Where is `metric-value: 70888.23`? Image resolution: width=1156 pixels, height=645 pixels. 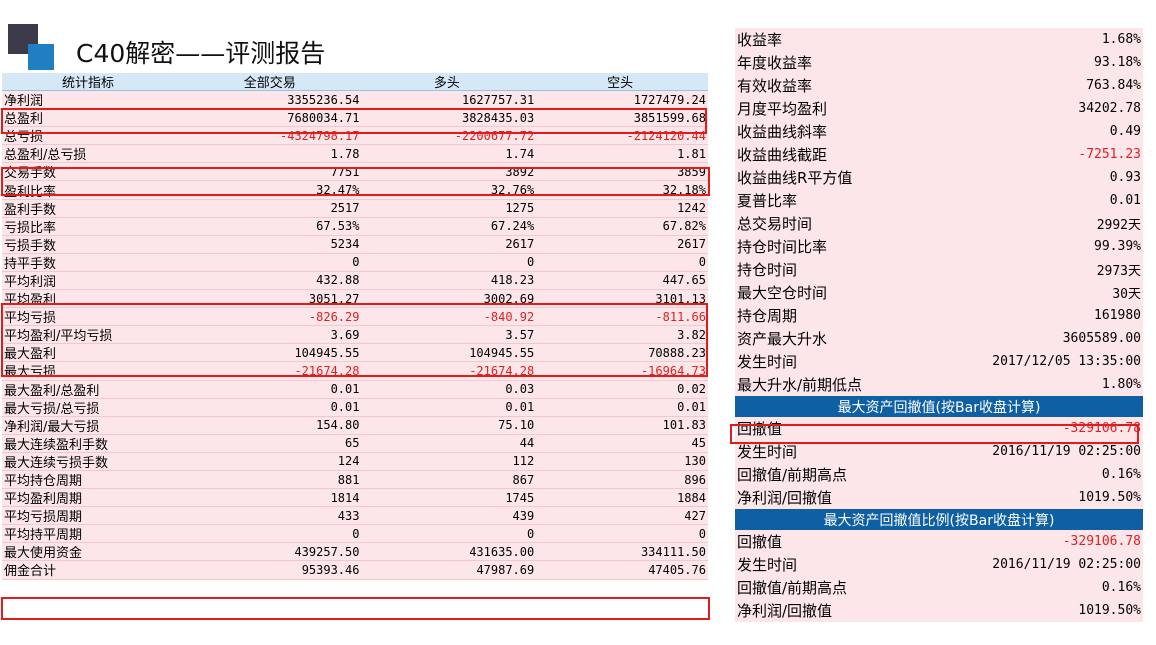 metric-value: 70888.23 is located at coordinates (677, 352).